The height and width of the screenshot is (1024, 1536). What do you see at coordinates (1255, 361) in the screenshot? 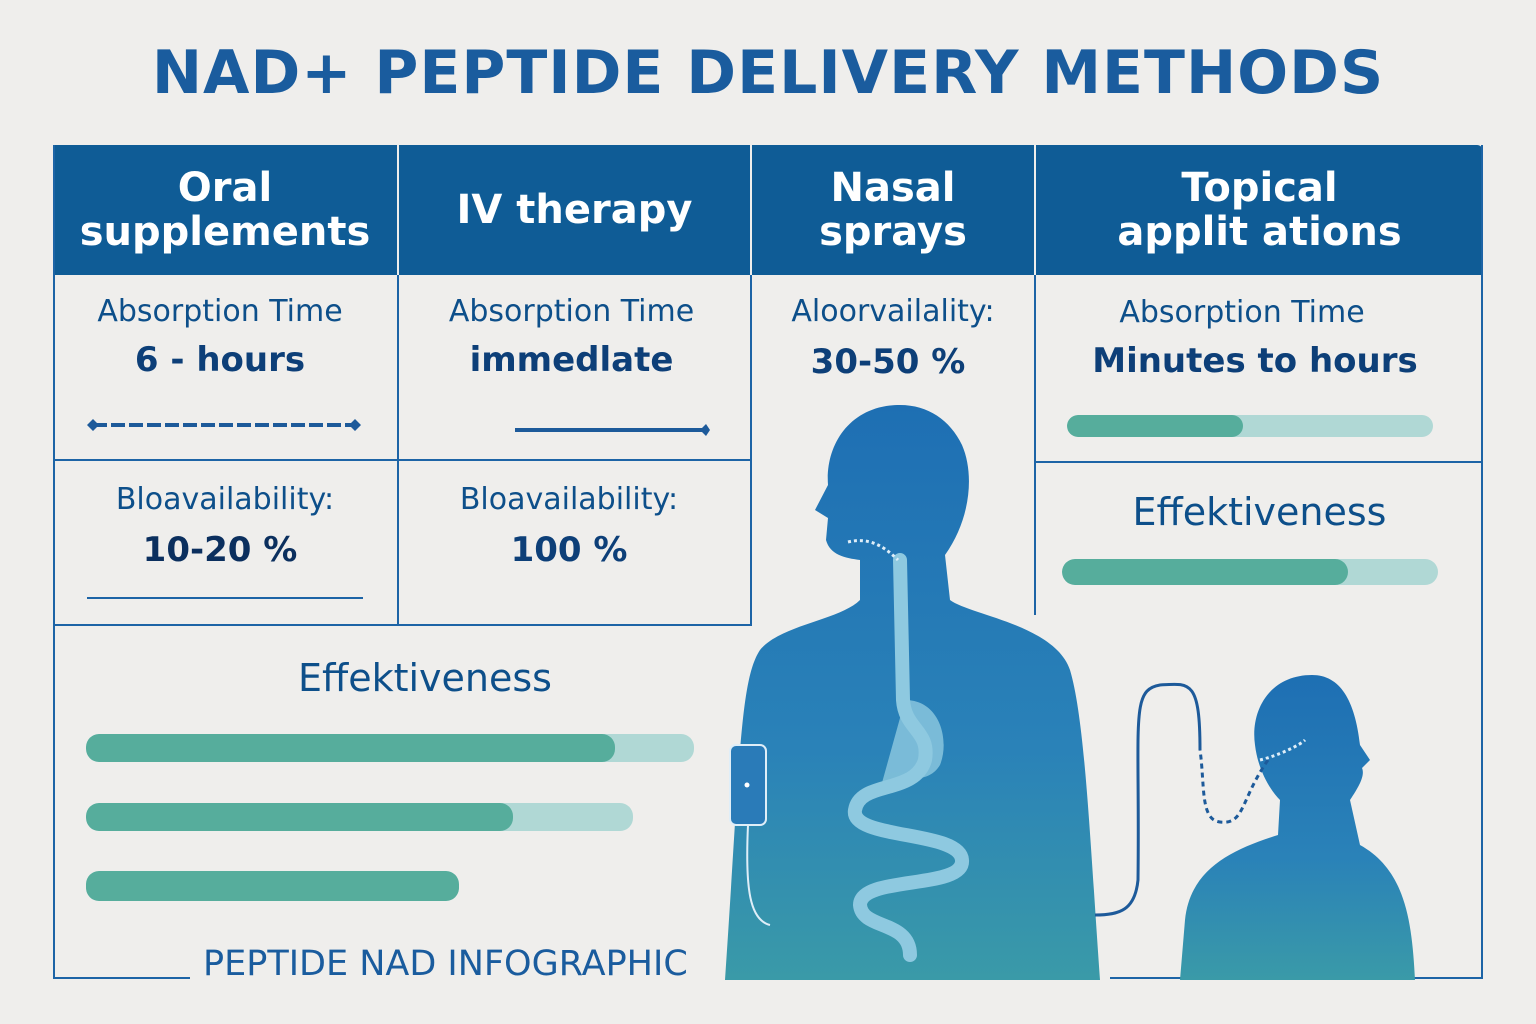
I see `topical-absorption-value: Minutes to hours` at bounding box center [1255, 361].